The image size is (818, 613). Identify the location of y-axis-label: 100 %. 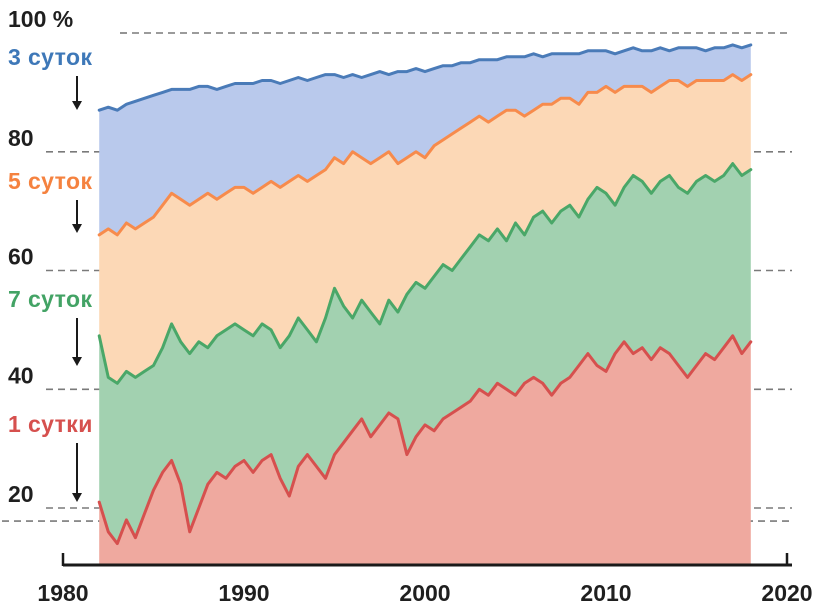
(40, 19).